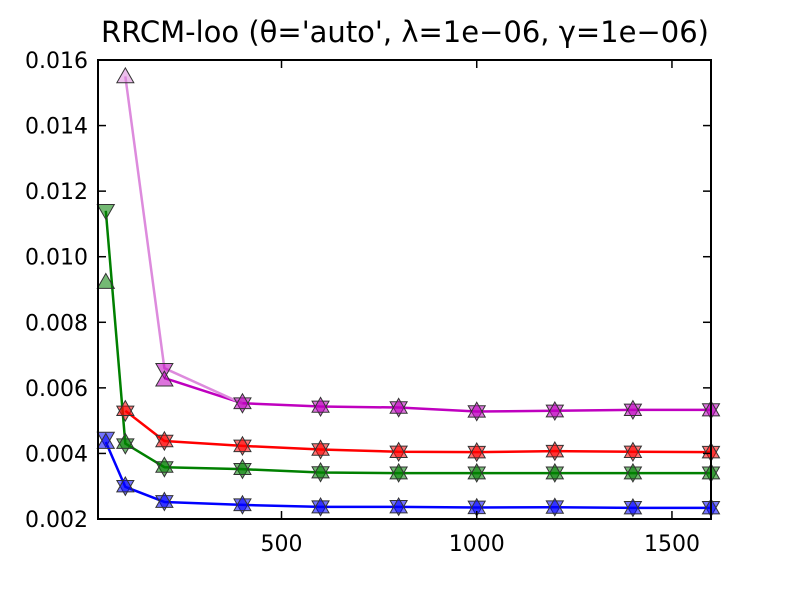  What do you see at coordinates (282, 544) in the screenshot?
I see `x-tick-label: 500` at bounding box center [282, 544].